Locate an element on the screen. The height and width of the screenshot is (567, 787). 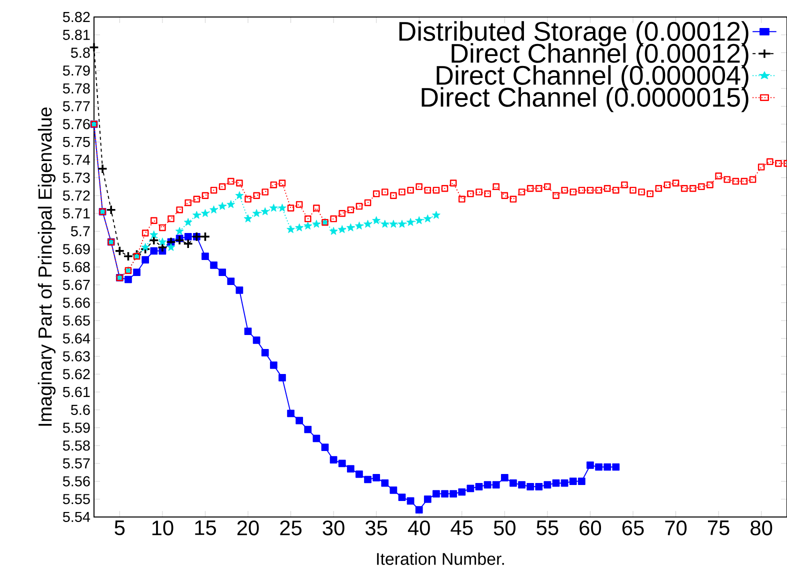
y-tick-label: 5.55 is located at coordinates (76, 499).